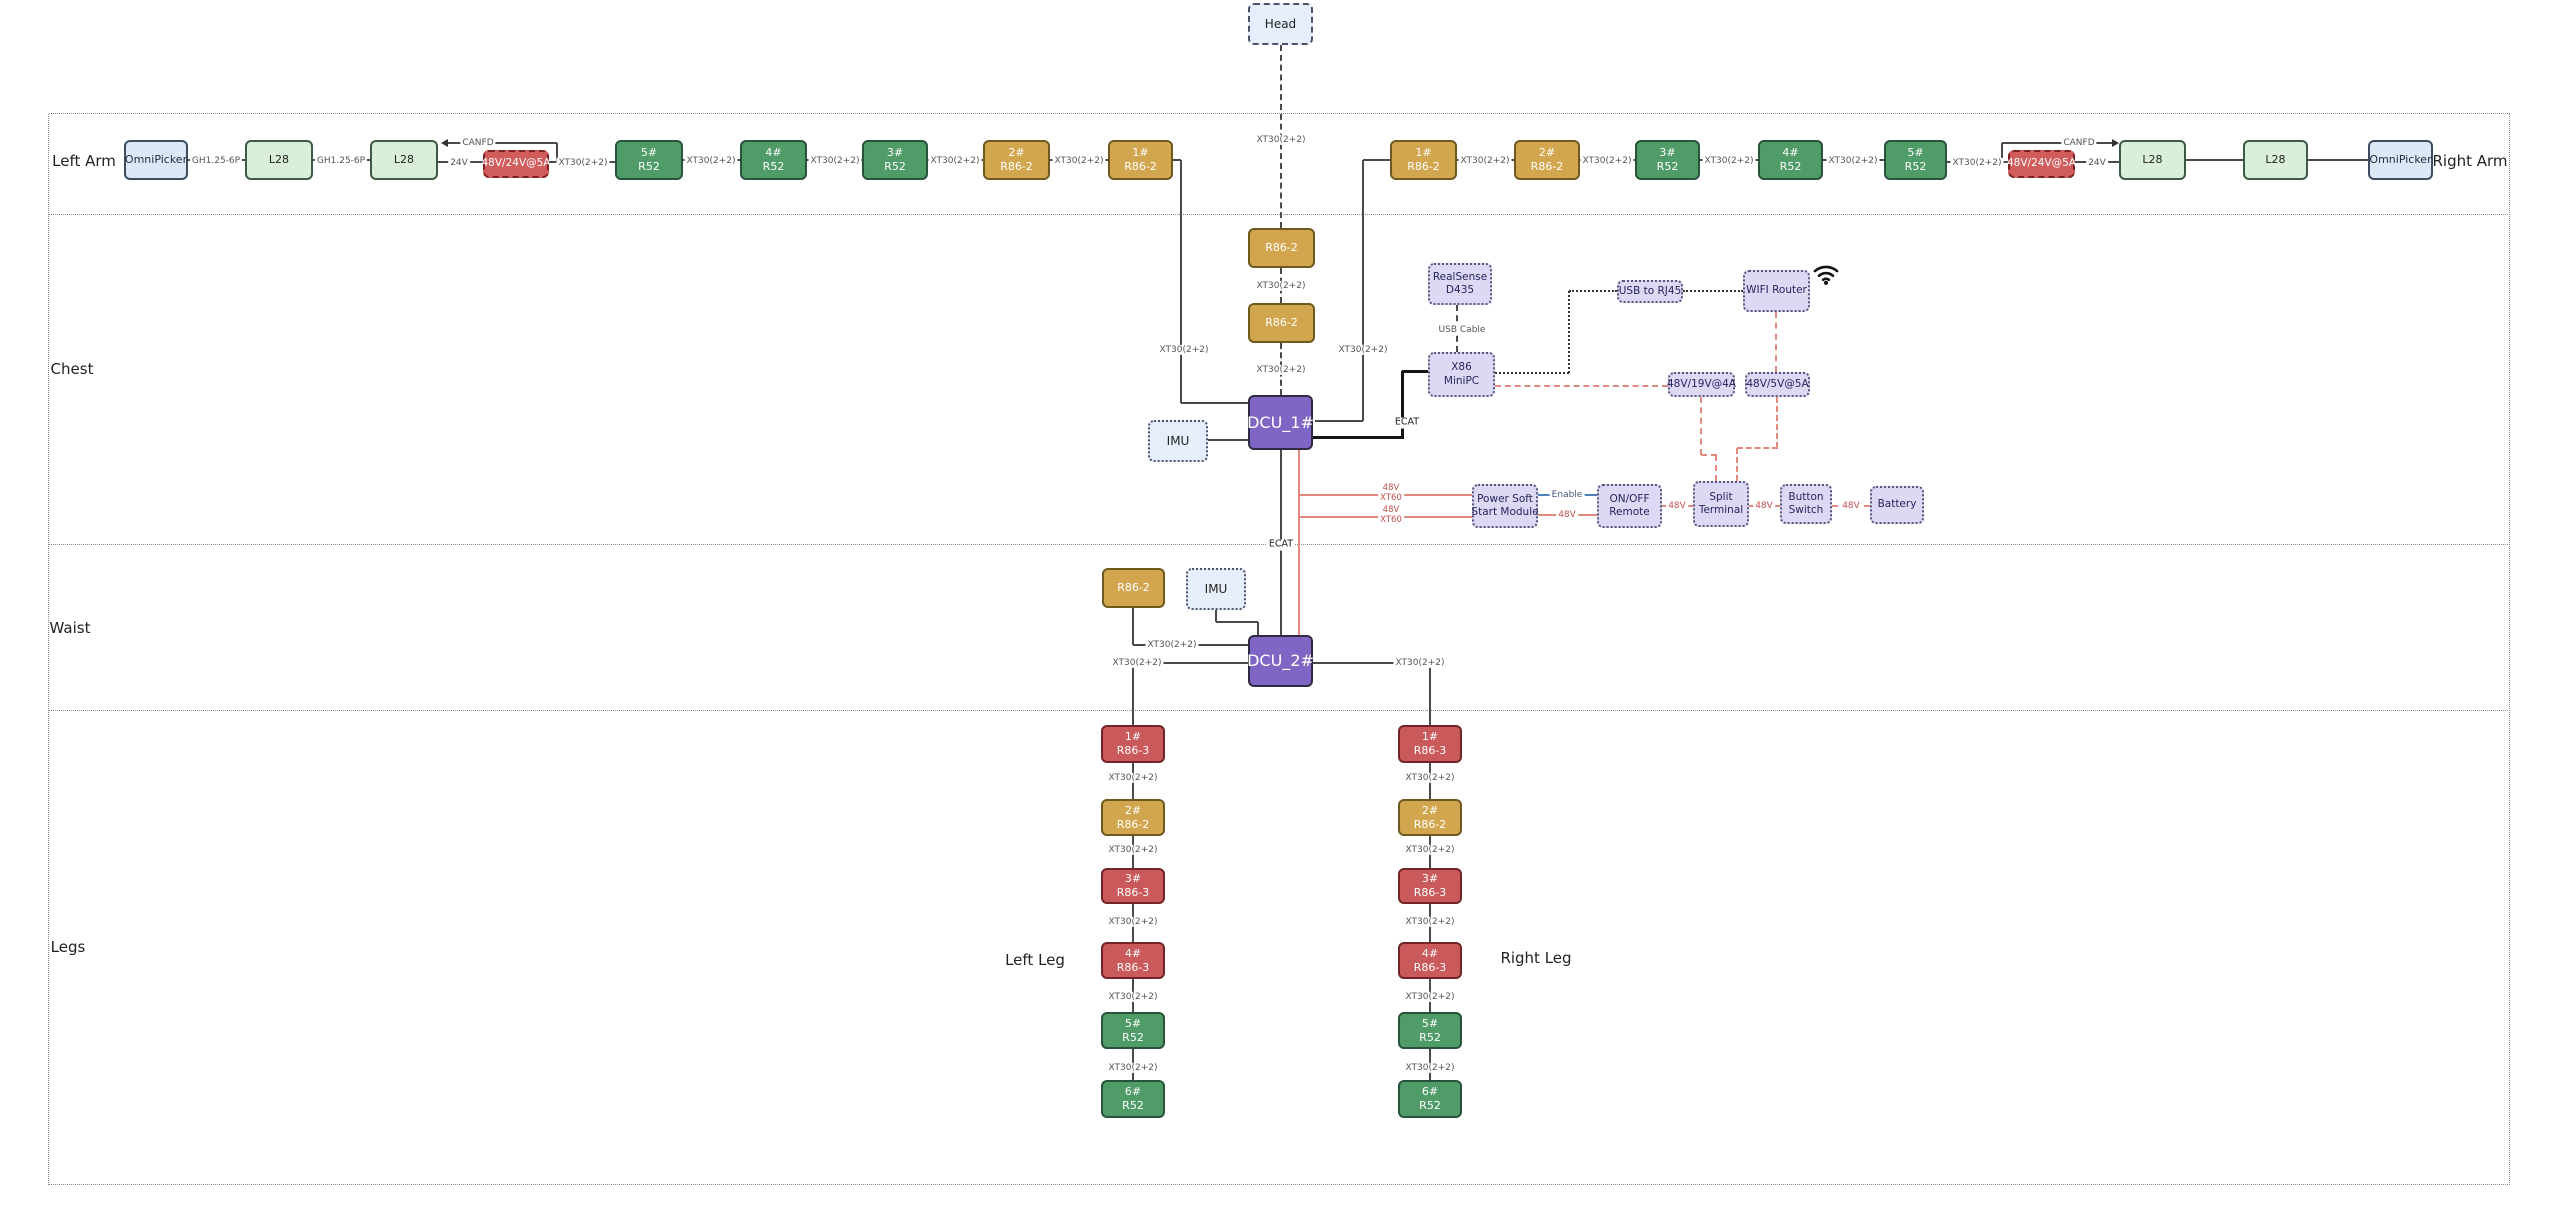  I want to click on node-battery: Battery, so click(1897, 505).